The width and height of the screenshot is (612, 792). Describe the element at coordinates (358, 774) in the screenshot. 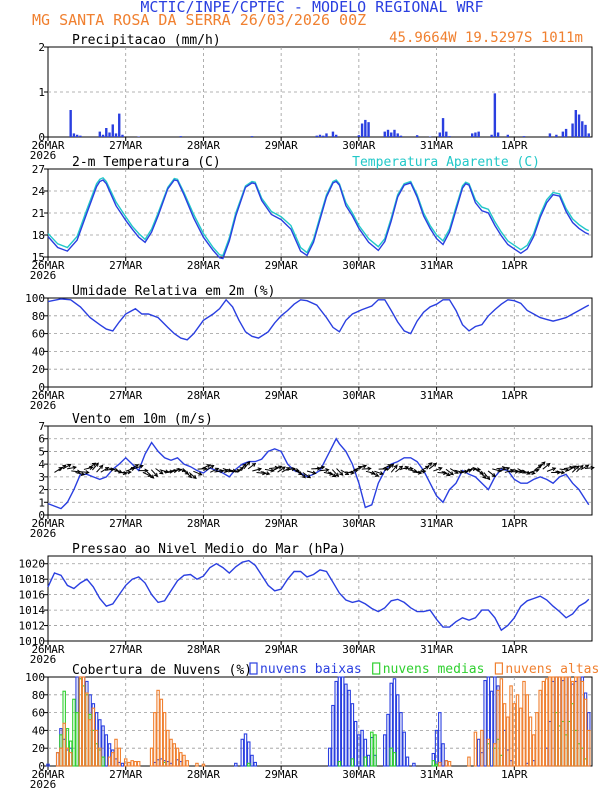

I see `clouds-x-tick-label: 30MAR` at that location.